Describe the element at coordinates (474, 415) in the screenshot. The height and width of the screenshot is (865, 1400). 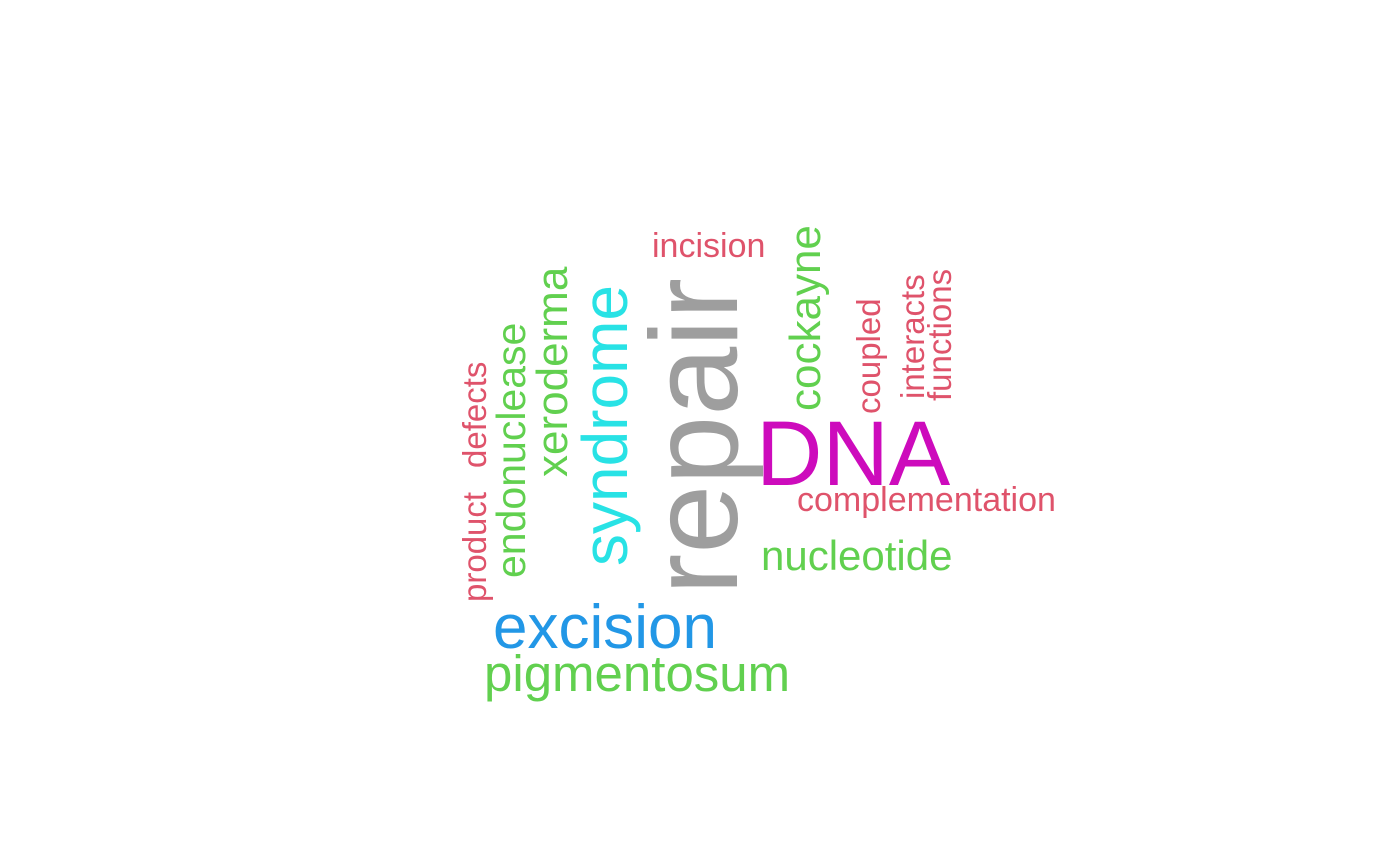
I see `word-defects: defects` at that location.